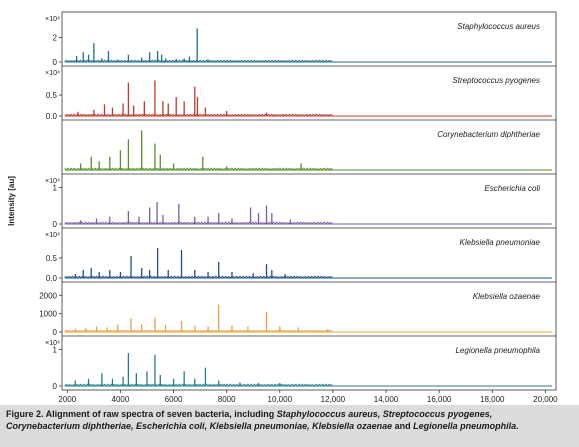 The width and height of the screenshot is (579, 447). I want to click on species-label: Legionella pneumophila, so click(497, 350).